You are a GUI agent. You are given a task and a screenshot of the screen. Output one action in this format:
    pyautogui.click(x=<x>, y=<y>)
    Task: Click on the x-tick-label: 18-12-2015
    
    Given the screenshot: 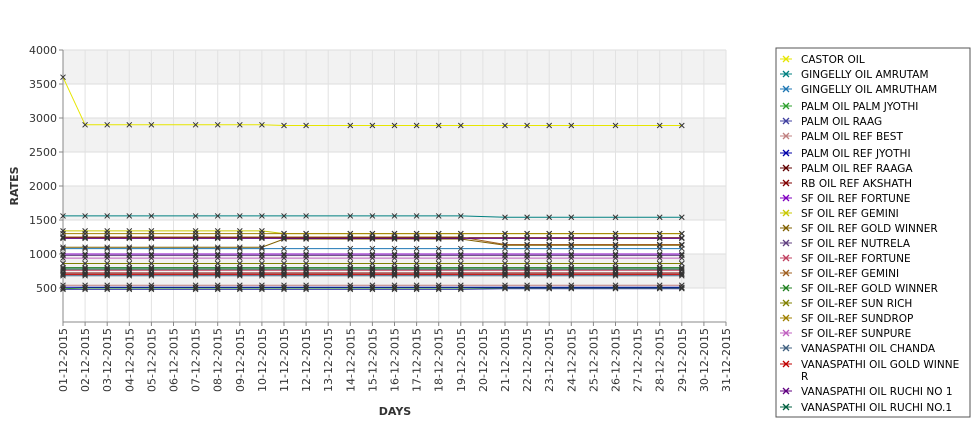 What is the action you would take?
    pyautogui.click(x=439, y=360)
    